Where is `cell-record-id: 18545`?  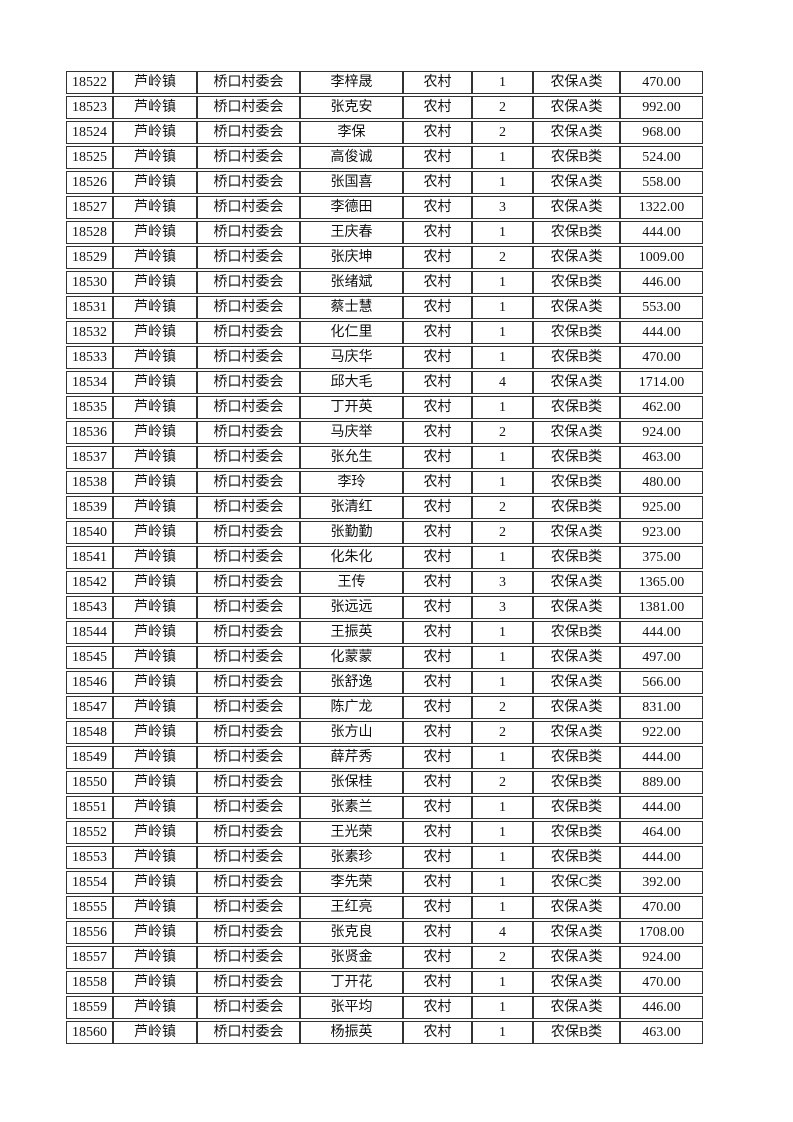 cell-record-id: 18545 is located at coordinates (89, 657).